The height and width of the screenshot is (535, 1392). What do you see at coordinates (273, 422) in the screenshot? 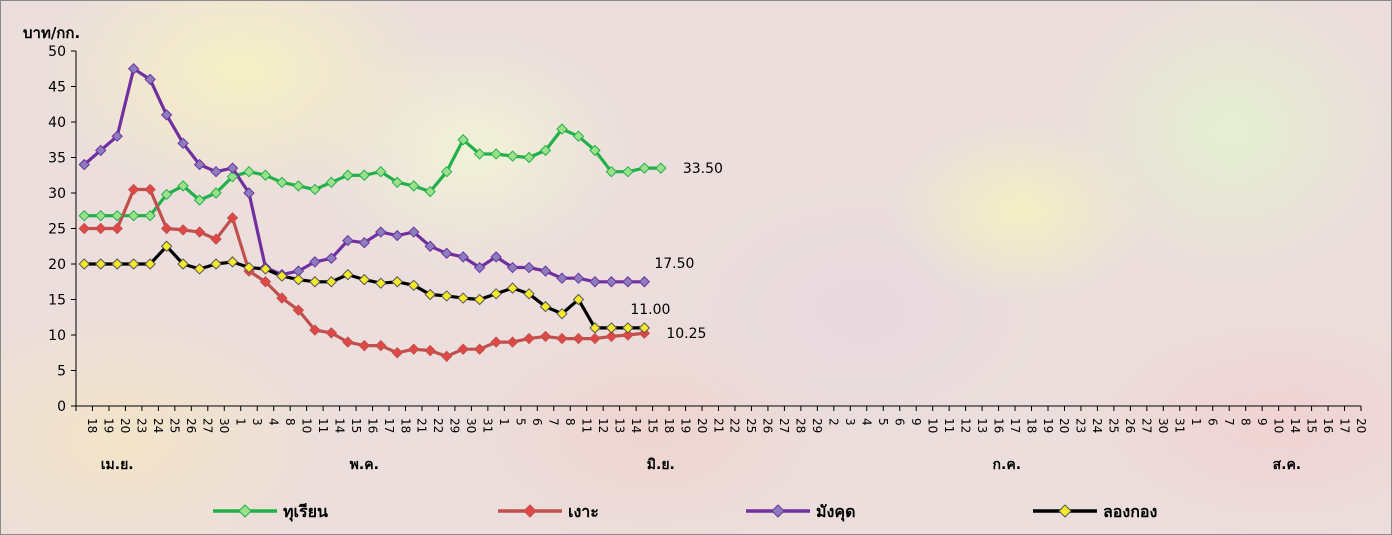
I see `x-tick-label: 4` at bounding box center [273, 422].